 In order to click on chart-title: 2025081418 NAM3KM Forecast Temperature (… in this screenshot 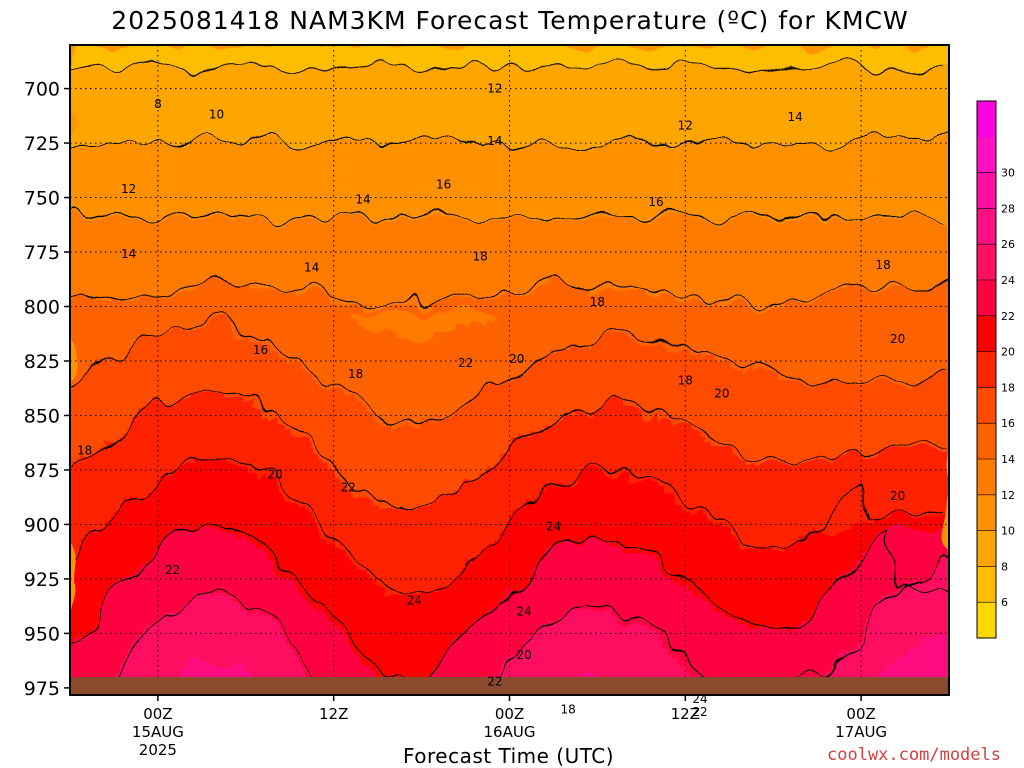, I will do `click(510, 20)`.